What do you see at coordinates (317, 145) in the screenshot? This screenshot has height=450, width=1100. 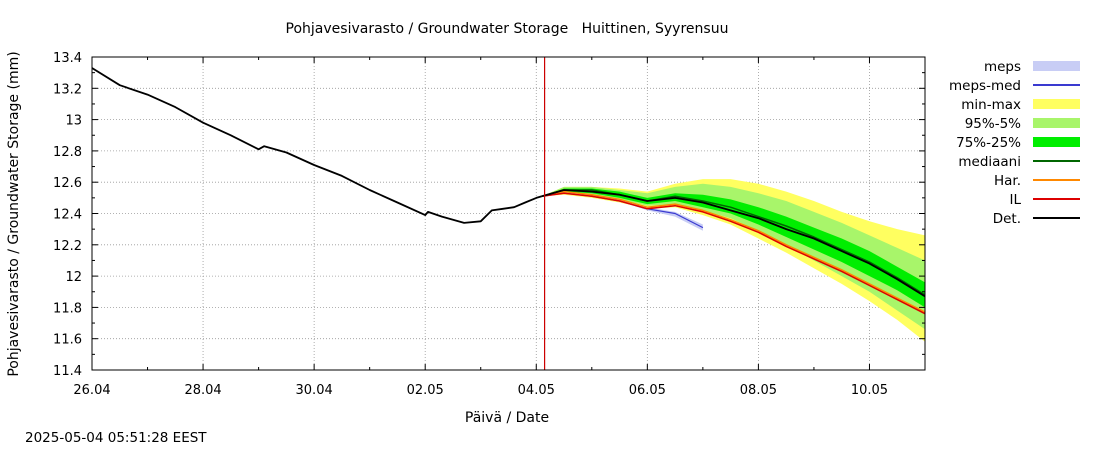 I see `series-observed` at bounding box center [317, 145].